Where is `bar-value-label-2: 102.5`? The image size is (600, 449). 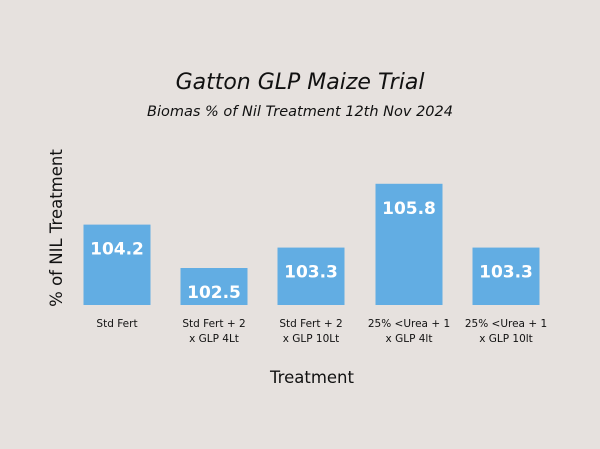 bar-value-label-2: 102.5 is located at coordinates (214, 293).